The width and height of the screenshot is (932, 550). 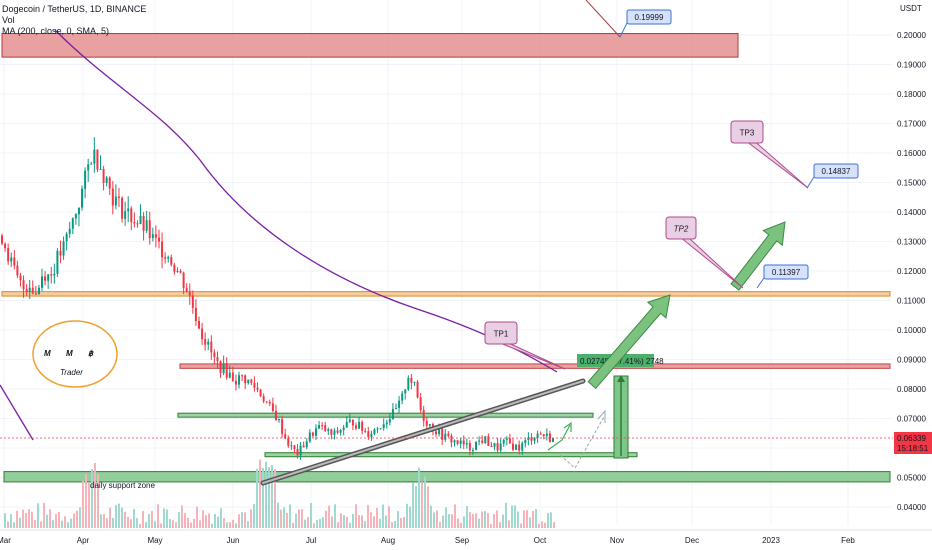 What do you see at coordinates (911, 301) in the screenshot?
I see `y-tick-label: 0.11000` at bounding box center [911, 301].